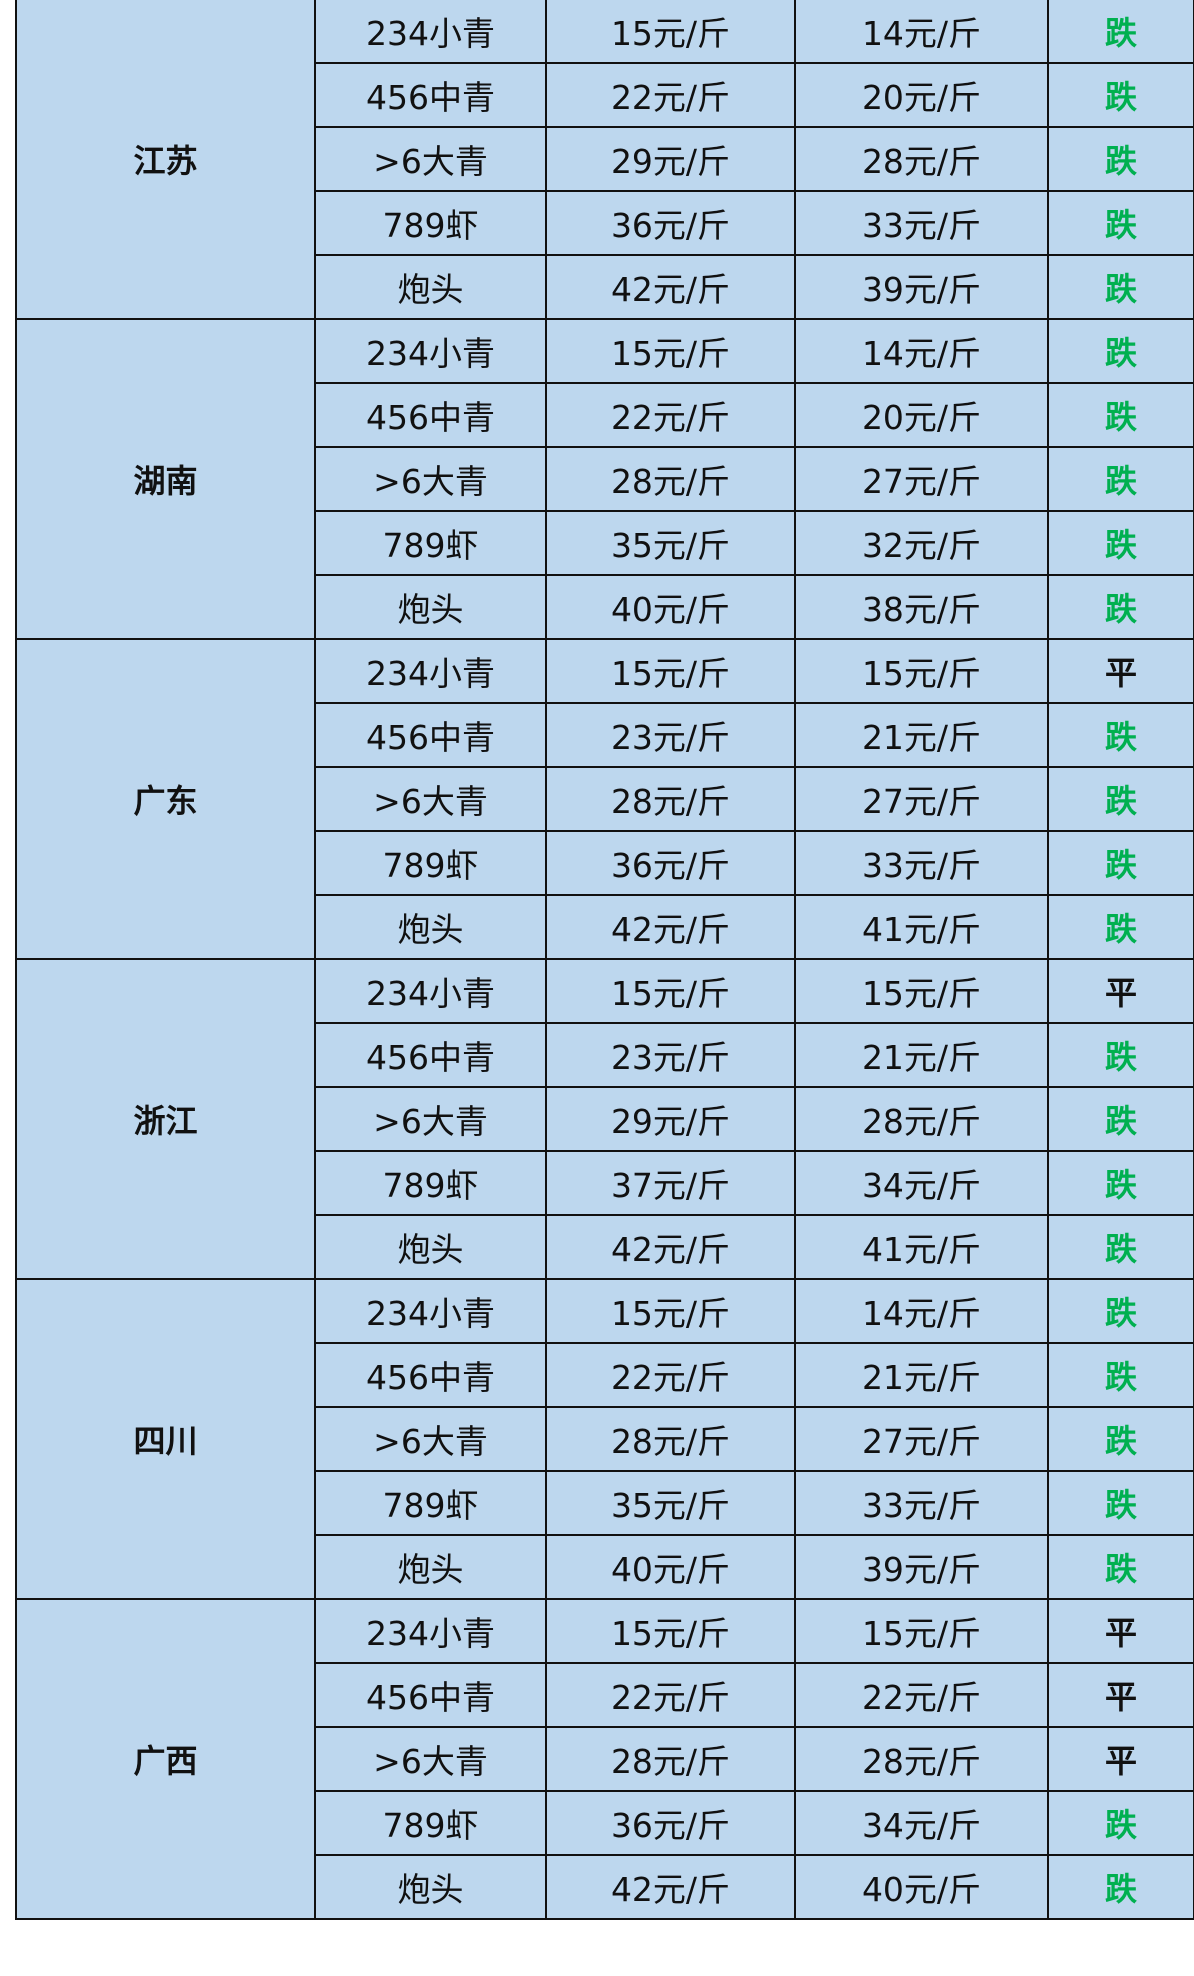 The height and width of the screenshot is (1976, 1194). What do you see at coordinates (605, 735) in the screenshot?
I see `table-row: 456中青 23元/斤 21元/斤跌` at bounding box center [605, 735].